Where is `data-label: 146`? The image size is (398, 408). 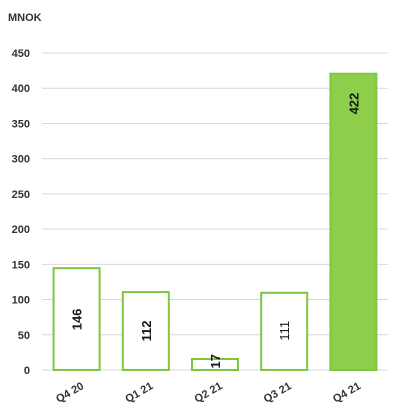
data-label: 146 is located at coordinates (77, 320).